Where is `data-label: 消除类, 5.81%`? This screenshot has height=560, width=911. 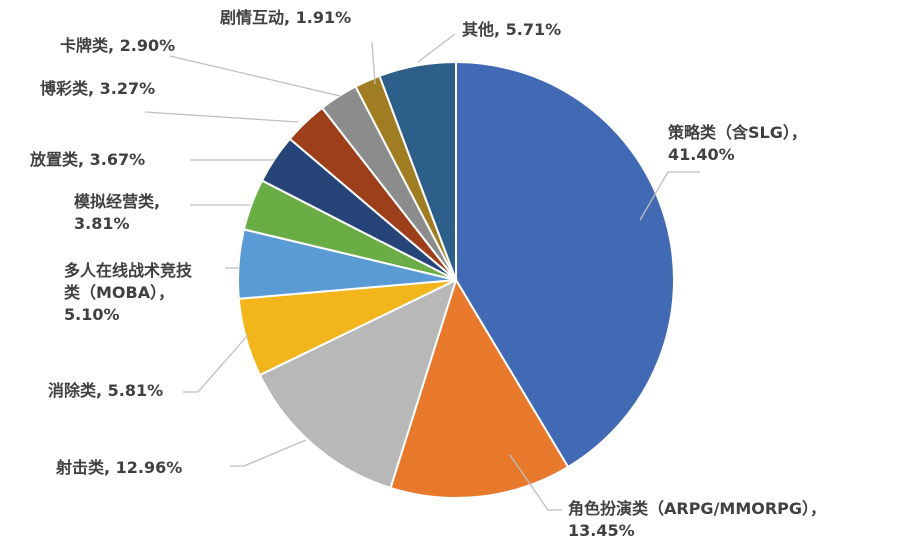 data-label: 消除类, 5.81% is located at coordinates (105, 390).